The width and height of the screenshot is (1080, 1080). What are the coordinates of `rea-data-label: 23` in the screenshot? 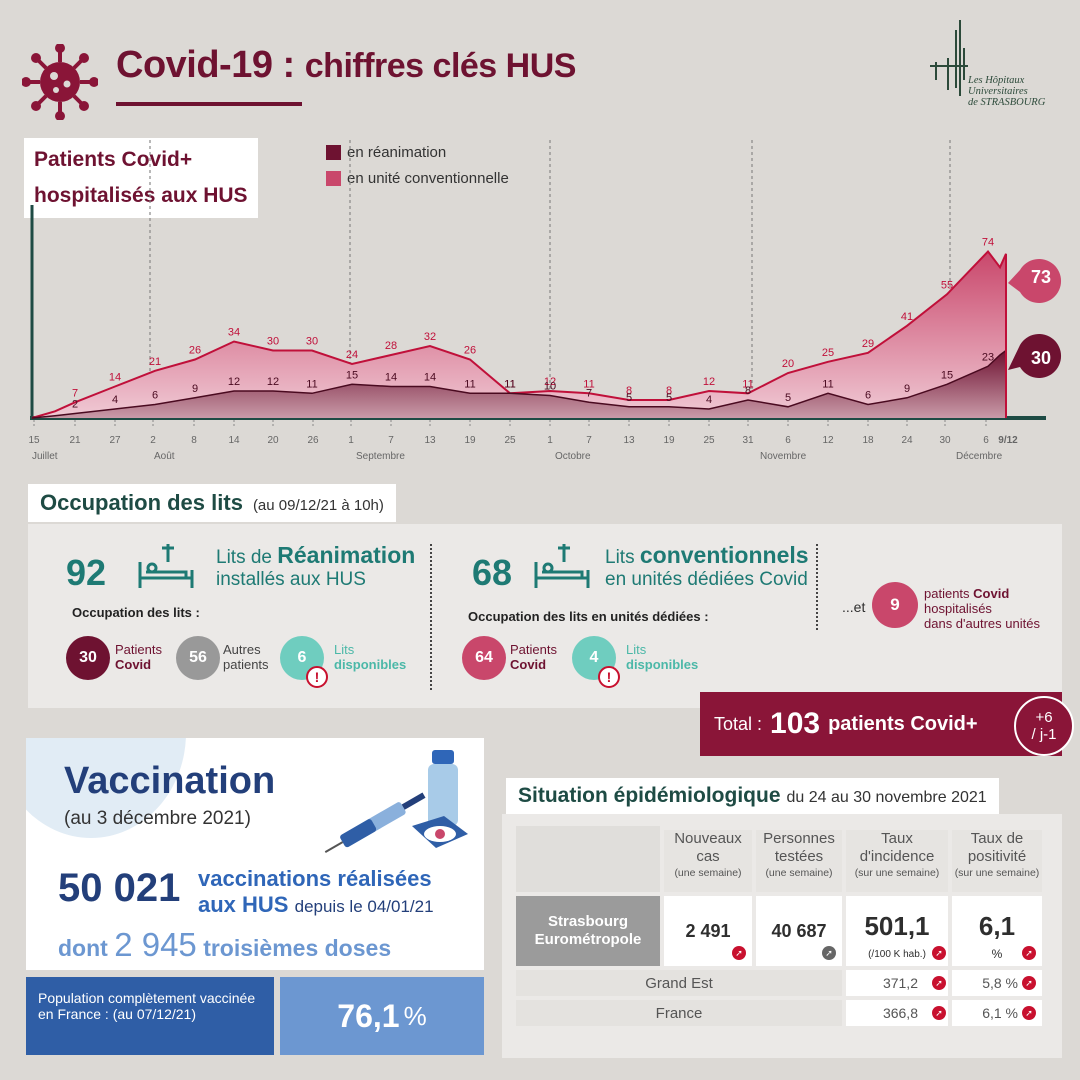 It's located at (988, 357).